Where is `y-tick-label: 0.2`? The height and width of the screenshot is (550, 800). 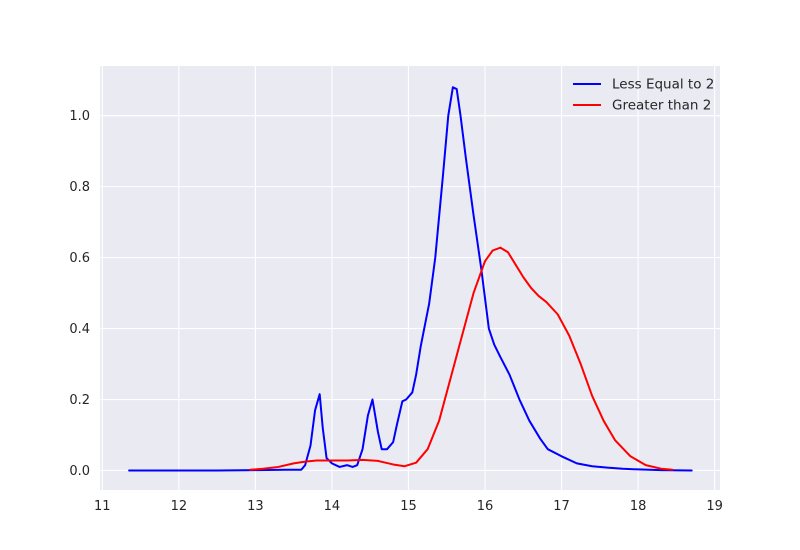
y-tick-label: 0.2 is located at coordinates (79, 400).